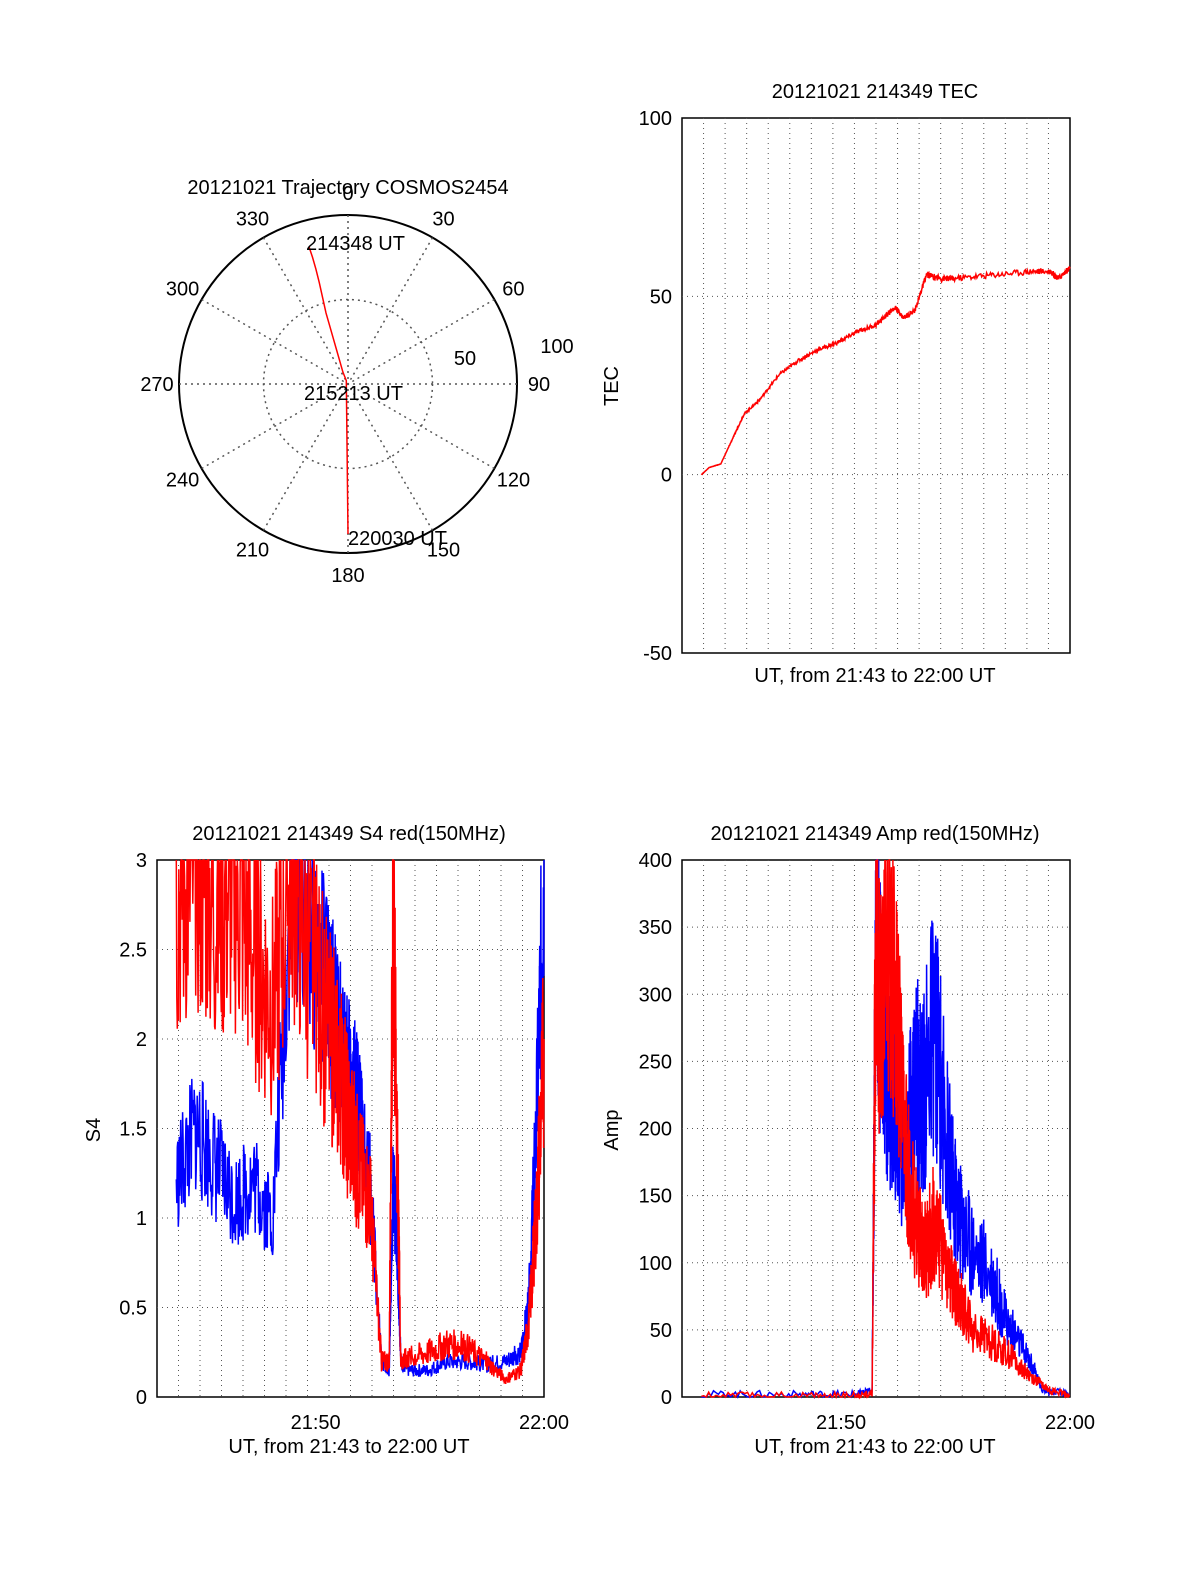  What do you see at coordinates (443, 220) in the screenshot?
I see `polar-angle-label: 30` at bounding box center [443, 220].